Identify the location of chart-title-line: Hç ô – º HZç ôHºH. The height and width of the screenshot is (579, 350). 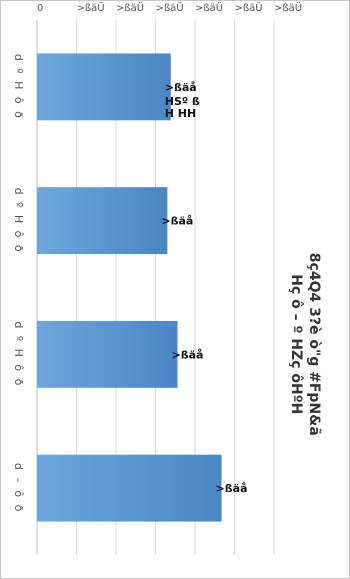
(296, 344).